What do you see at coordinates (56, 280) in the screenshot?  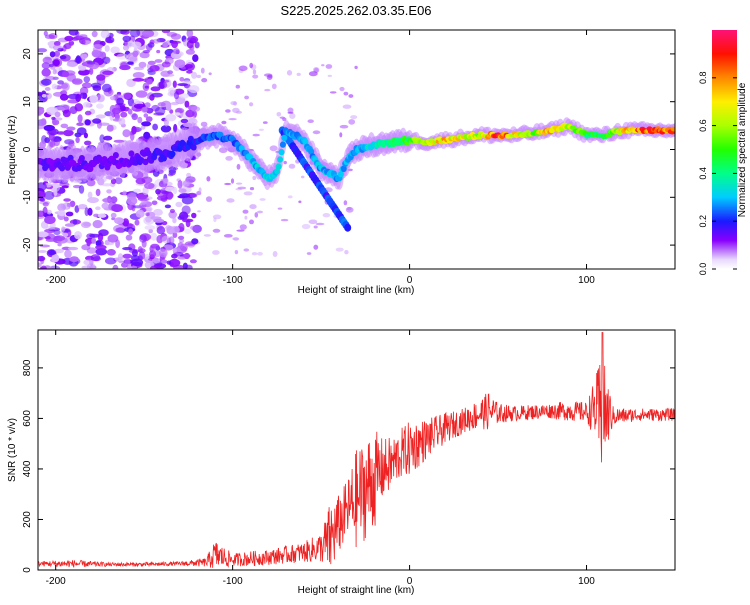 I see `x-tick-label: -200` at bounding box center [56, 280].